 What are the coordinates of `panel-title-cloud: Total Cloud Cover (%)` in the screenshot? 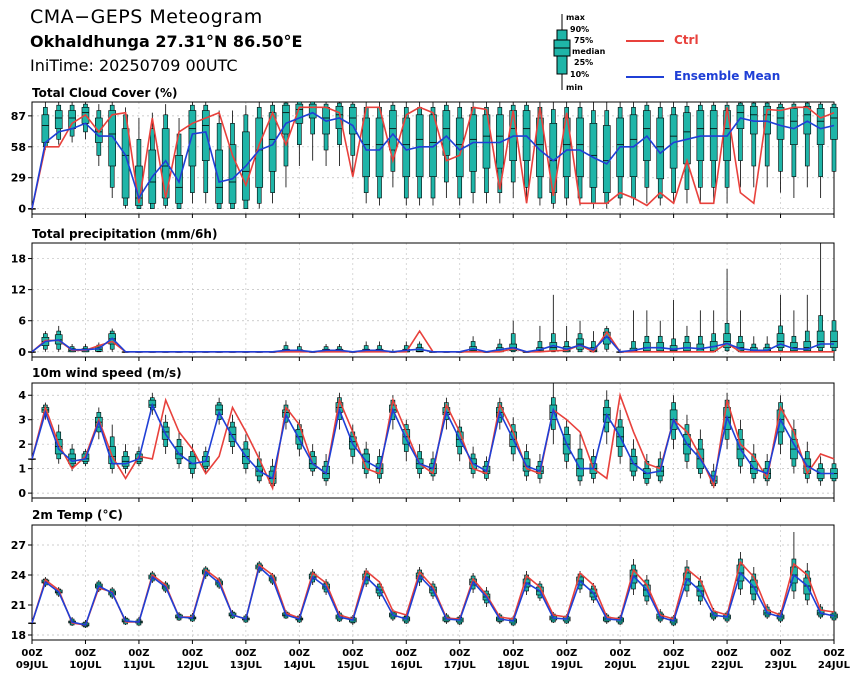 It's located at (105, 93).